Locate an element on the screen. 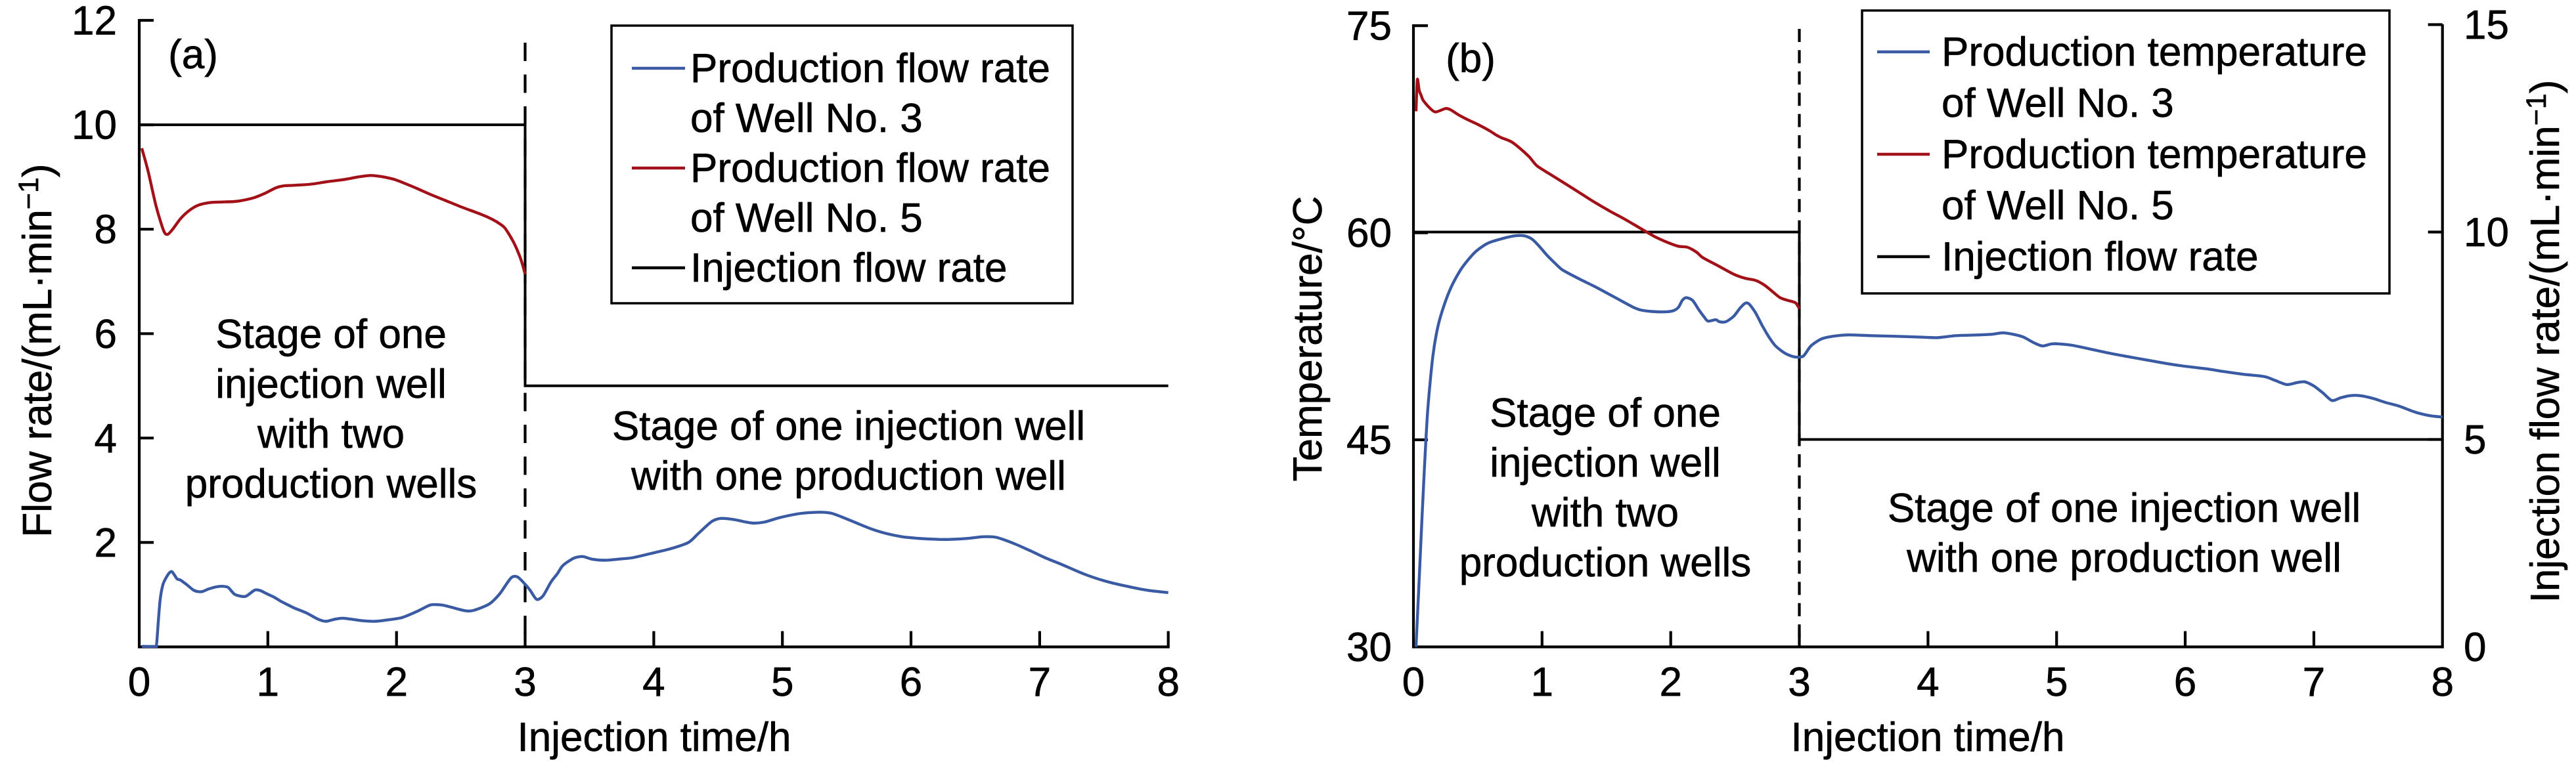 This screenshot has height=768, width=2576. svg-text: 30 is located at coordinates (1369, 647).